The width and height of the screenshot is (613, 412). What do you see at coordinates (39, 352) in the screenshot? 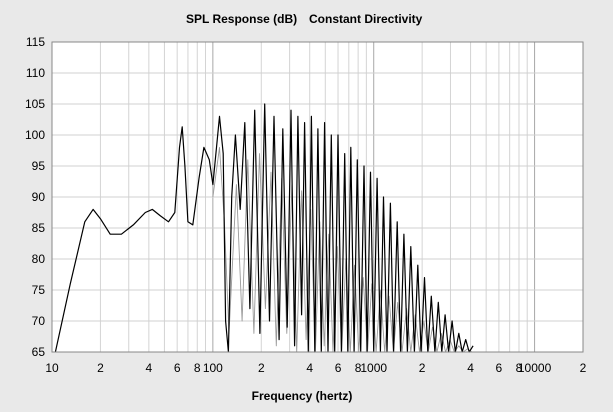
I see `y-tick-label: 65` at bounding box center [39, 352].